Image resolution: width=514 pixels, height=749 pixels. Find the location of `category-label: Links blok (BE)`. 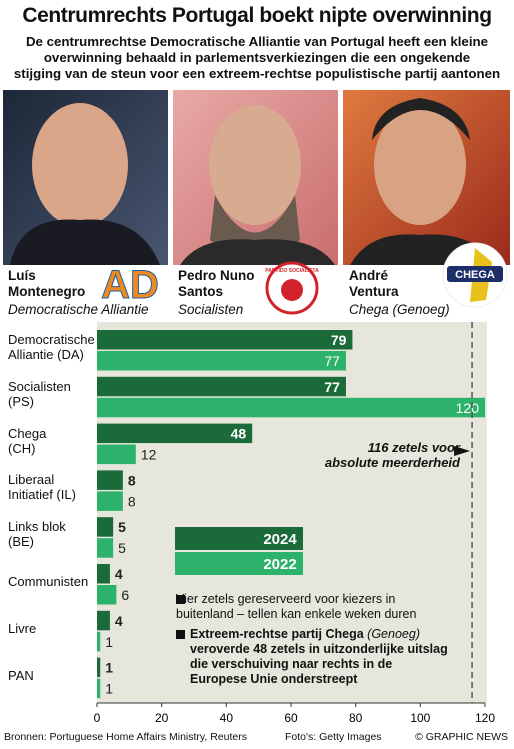

category-label: Links blok (BE) is located at coordinates (37, 534).